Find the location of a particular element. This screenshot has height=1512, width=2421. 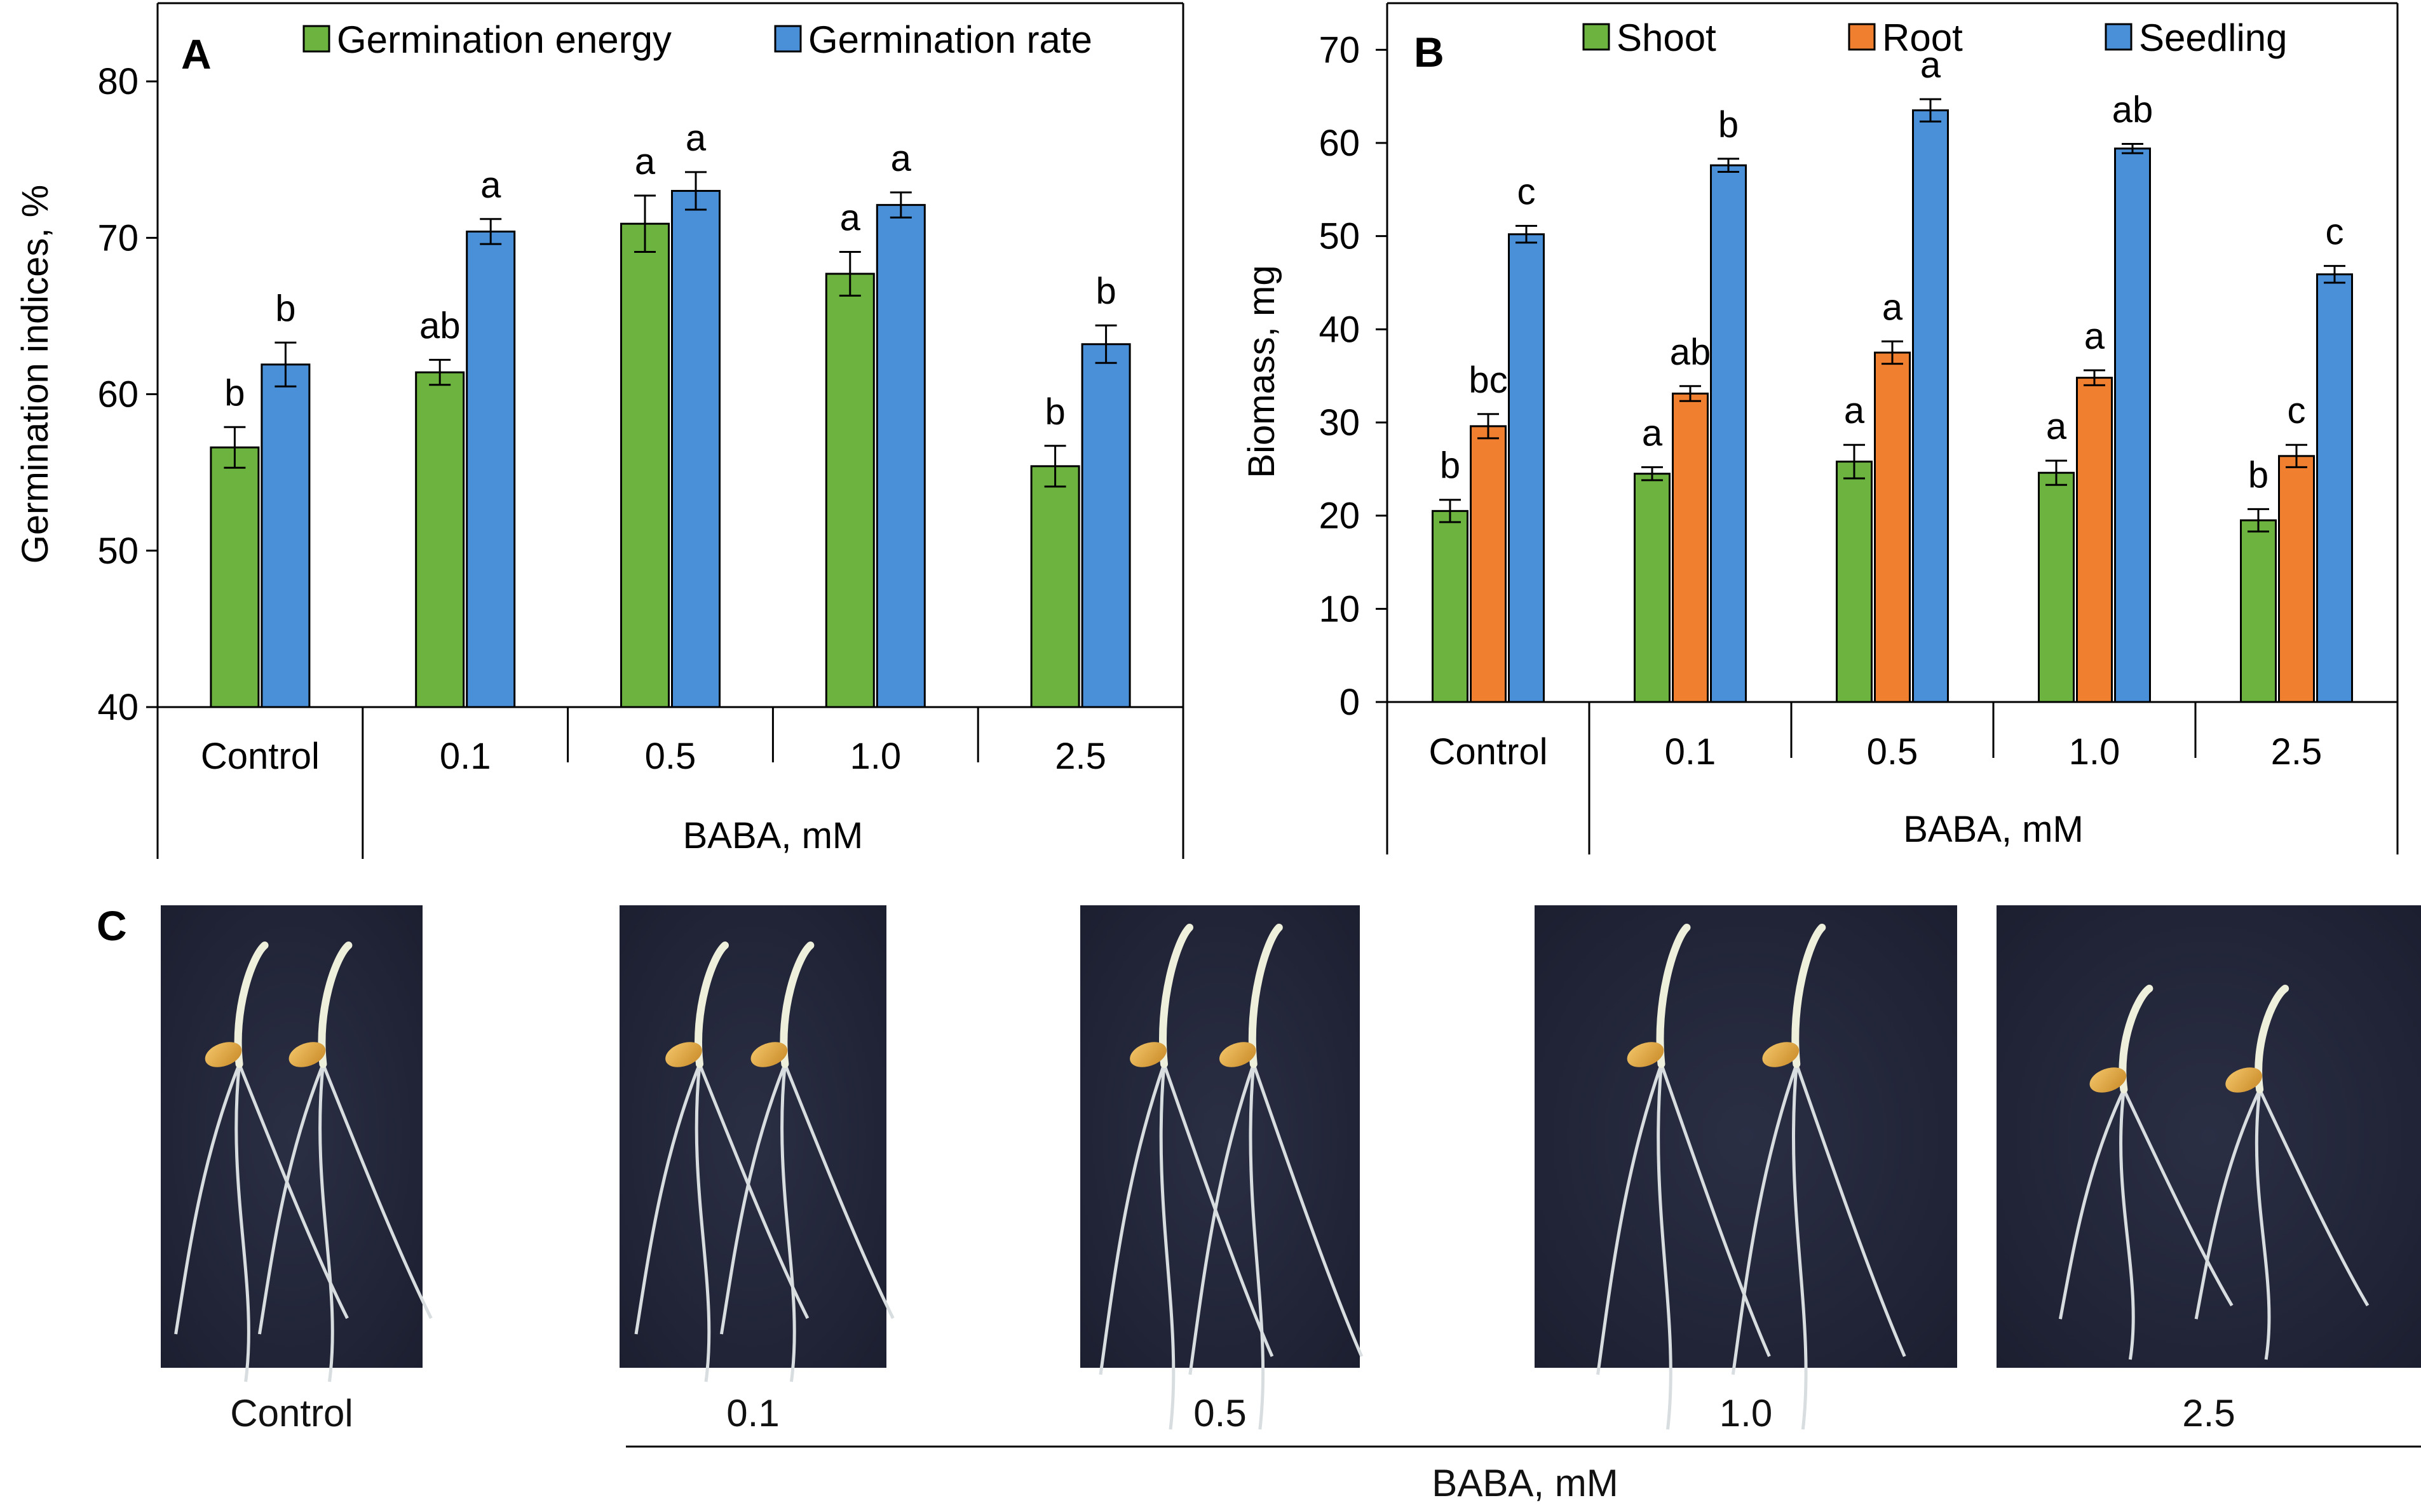

category-label: Control is located at coordinates (260, 756).